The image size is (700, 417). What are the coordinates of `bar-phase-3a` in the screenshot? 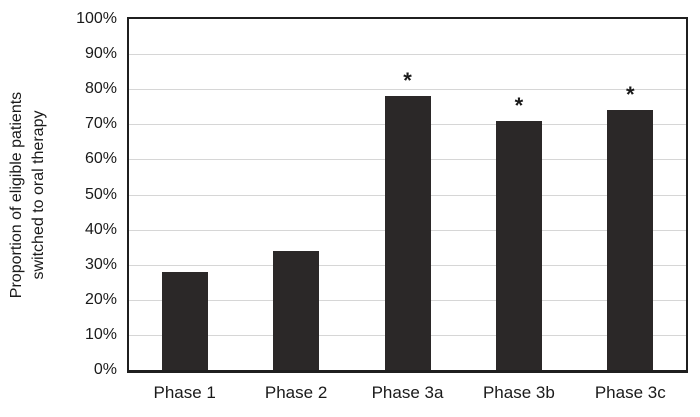 It's located at (407, 233).